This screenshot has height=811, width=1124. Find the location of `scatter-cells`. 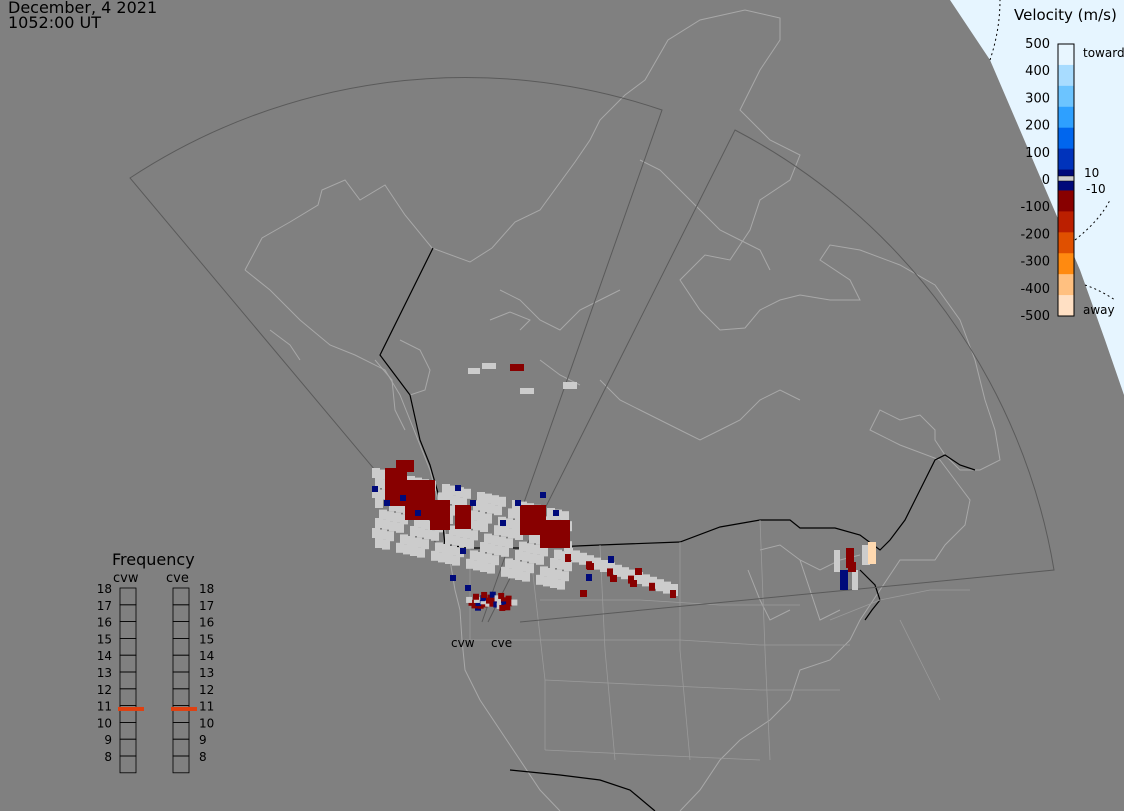

scatter-cells is located at coordinates (624, 487).